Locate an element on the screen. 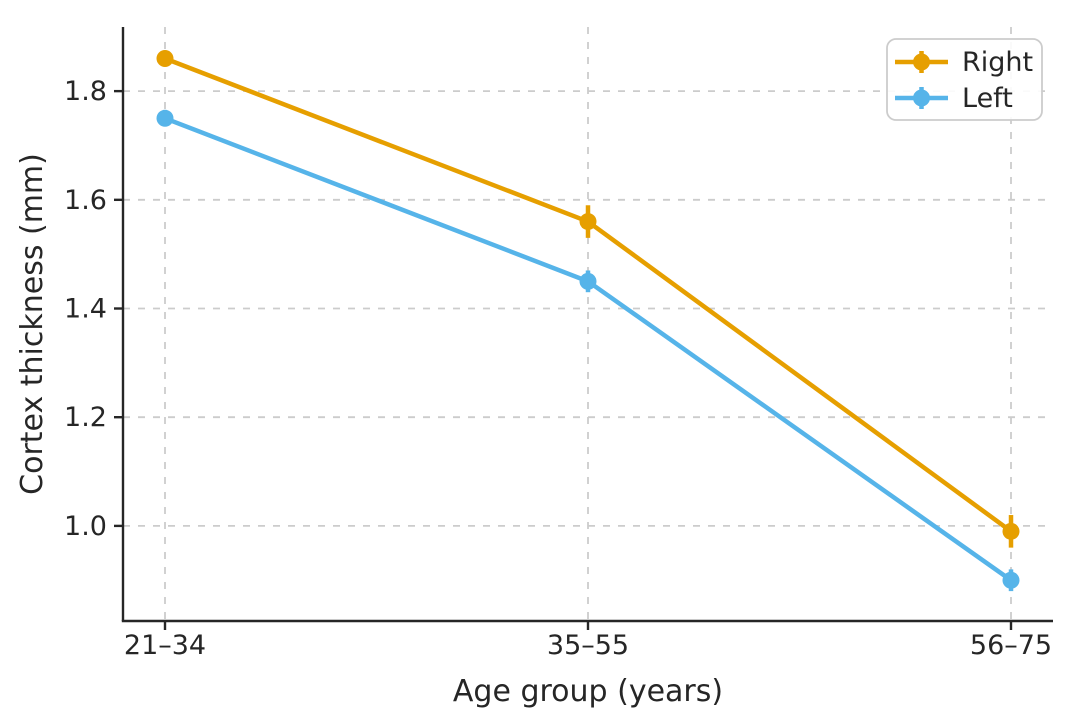  x-tick-label: 21–34 is located at coordinates (165, 645).